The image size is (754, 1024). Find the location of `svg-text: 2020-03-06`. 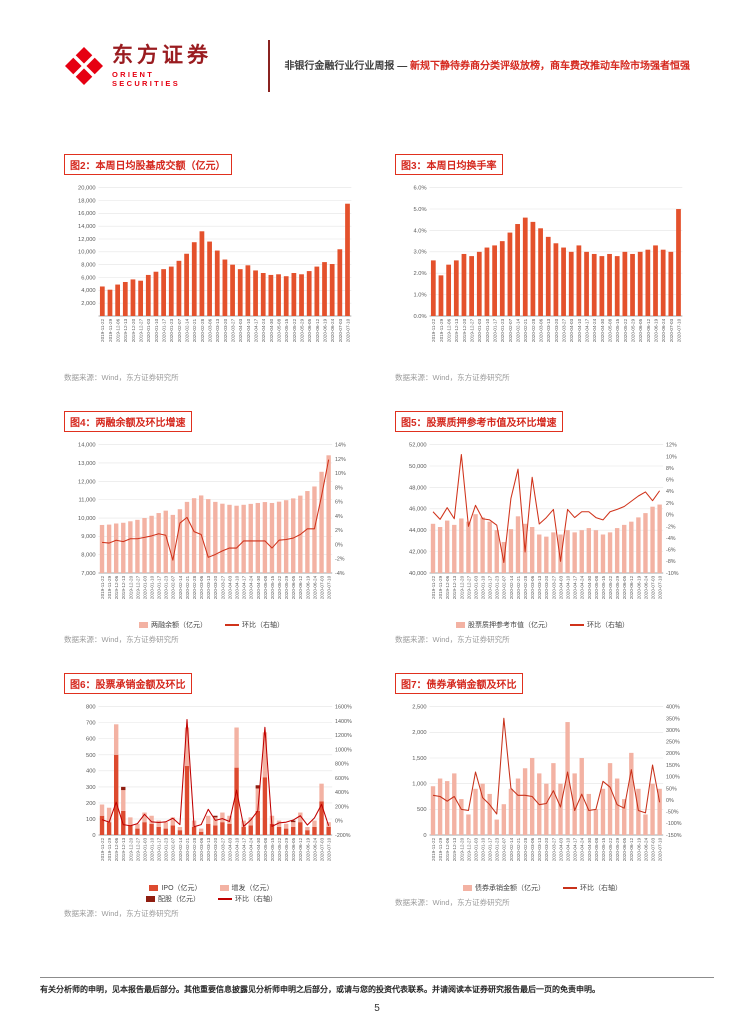

svg-text: 2020-03-06 is located at coordinates (201, 587).